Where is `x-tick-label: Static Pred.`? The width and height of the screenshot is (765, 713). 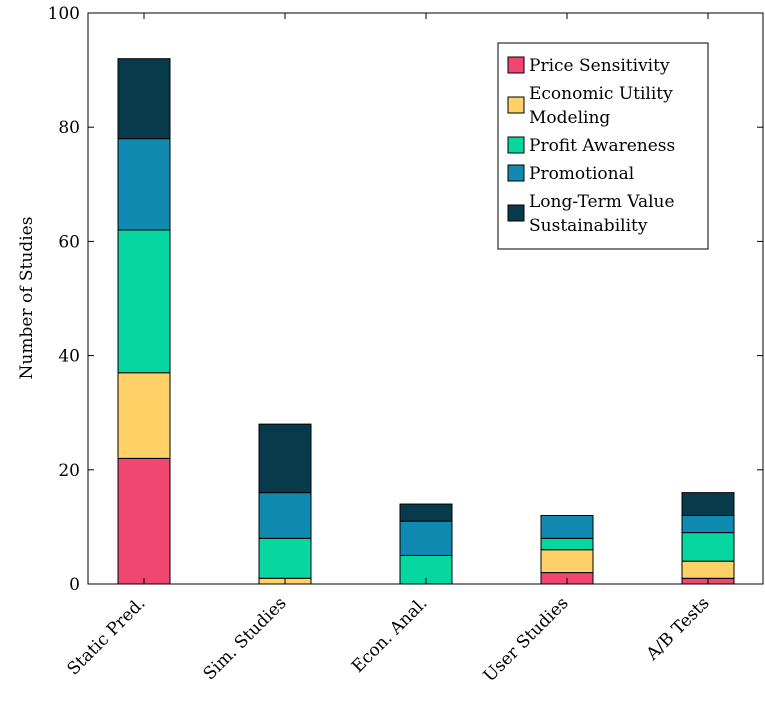 x-tick-label: Static Pred. is located at coordinates (106, 636).